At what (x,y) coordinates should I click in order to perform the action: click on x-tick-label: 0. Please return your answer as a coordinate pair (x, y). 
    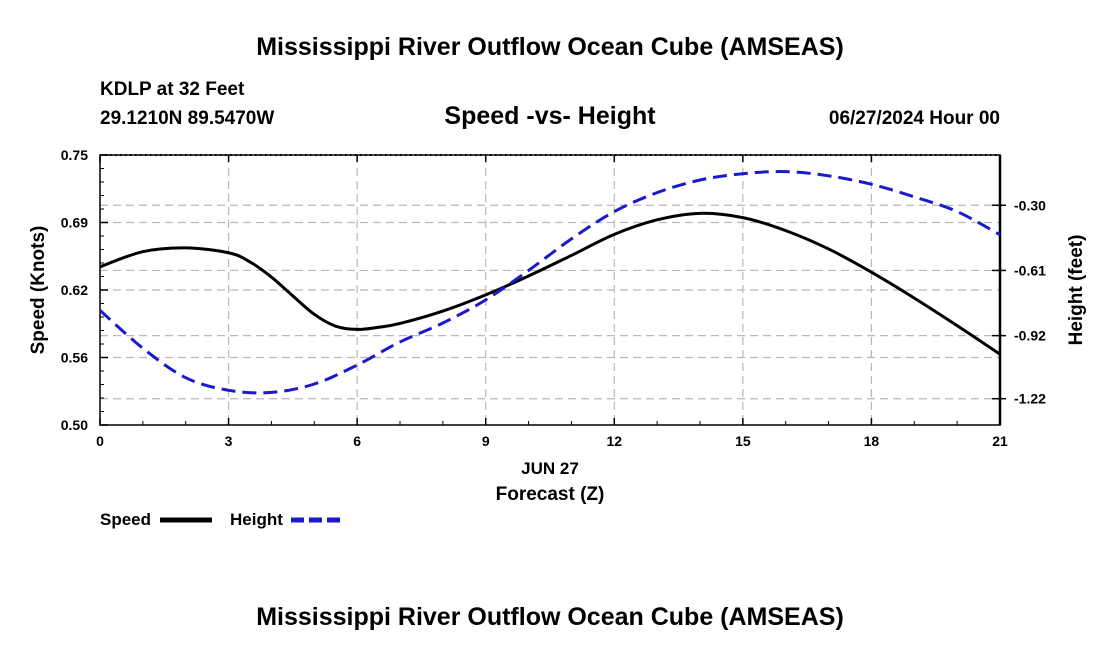
    Looking at the image, I should click on (100, 441).